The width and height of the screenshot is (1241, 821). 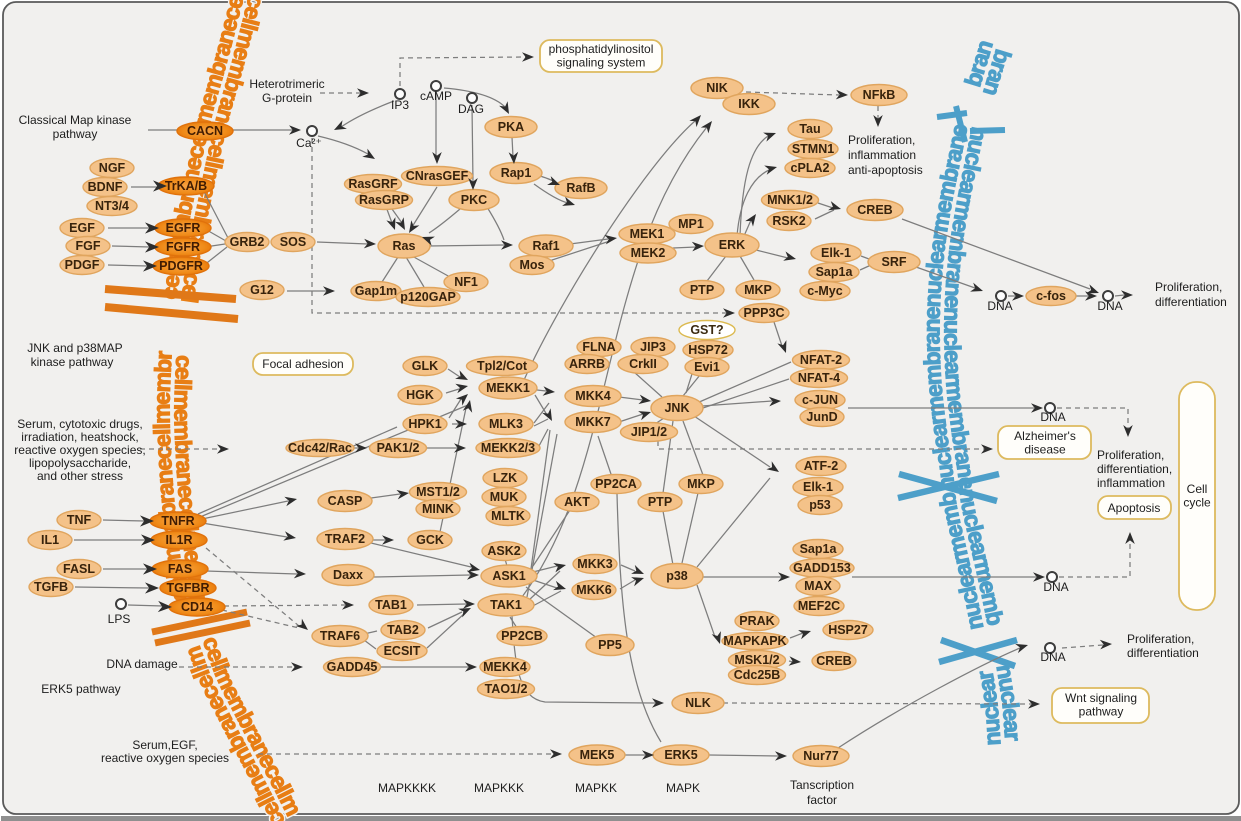 What do you see at coordinates (680, 755) in the screenshot?
I see `svg-text: ERK5` at bounding box center [680, 755].